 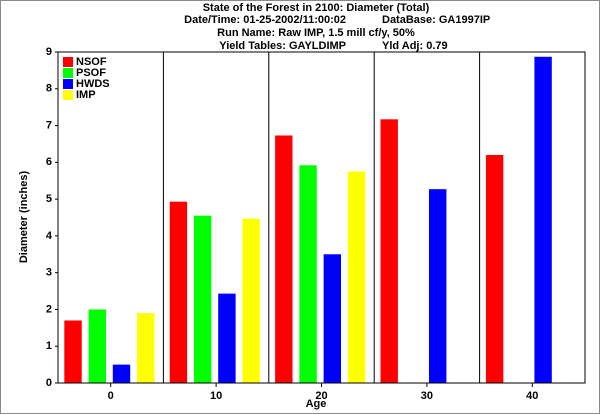 I want to click on y-tick-label: 5, so click(x=49, y=199).